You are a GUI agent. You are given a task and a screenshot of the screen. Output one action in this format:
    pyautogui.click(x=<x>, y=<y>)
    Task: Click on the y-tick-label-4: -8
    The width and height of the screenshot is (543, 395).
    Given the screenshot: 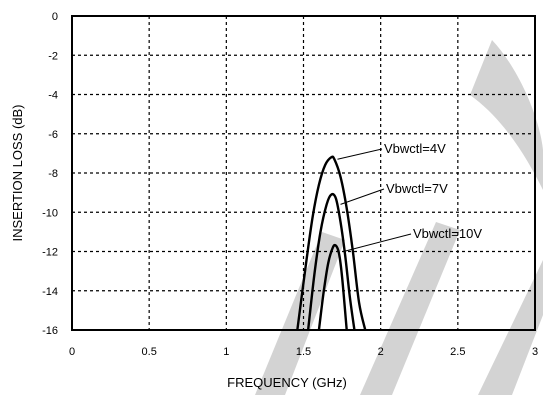 What is the action you would take?
    pyautogui.click(x=53, y=174)
    